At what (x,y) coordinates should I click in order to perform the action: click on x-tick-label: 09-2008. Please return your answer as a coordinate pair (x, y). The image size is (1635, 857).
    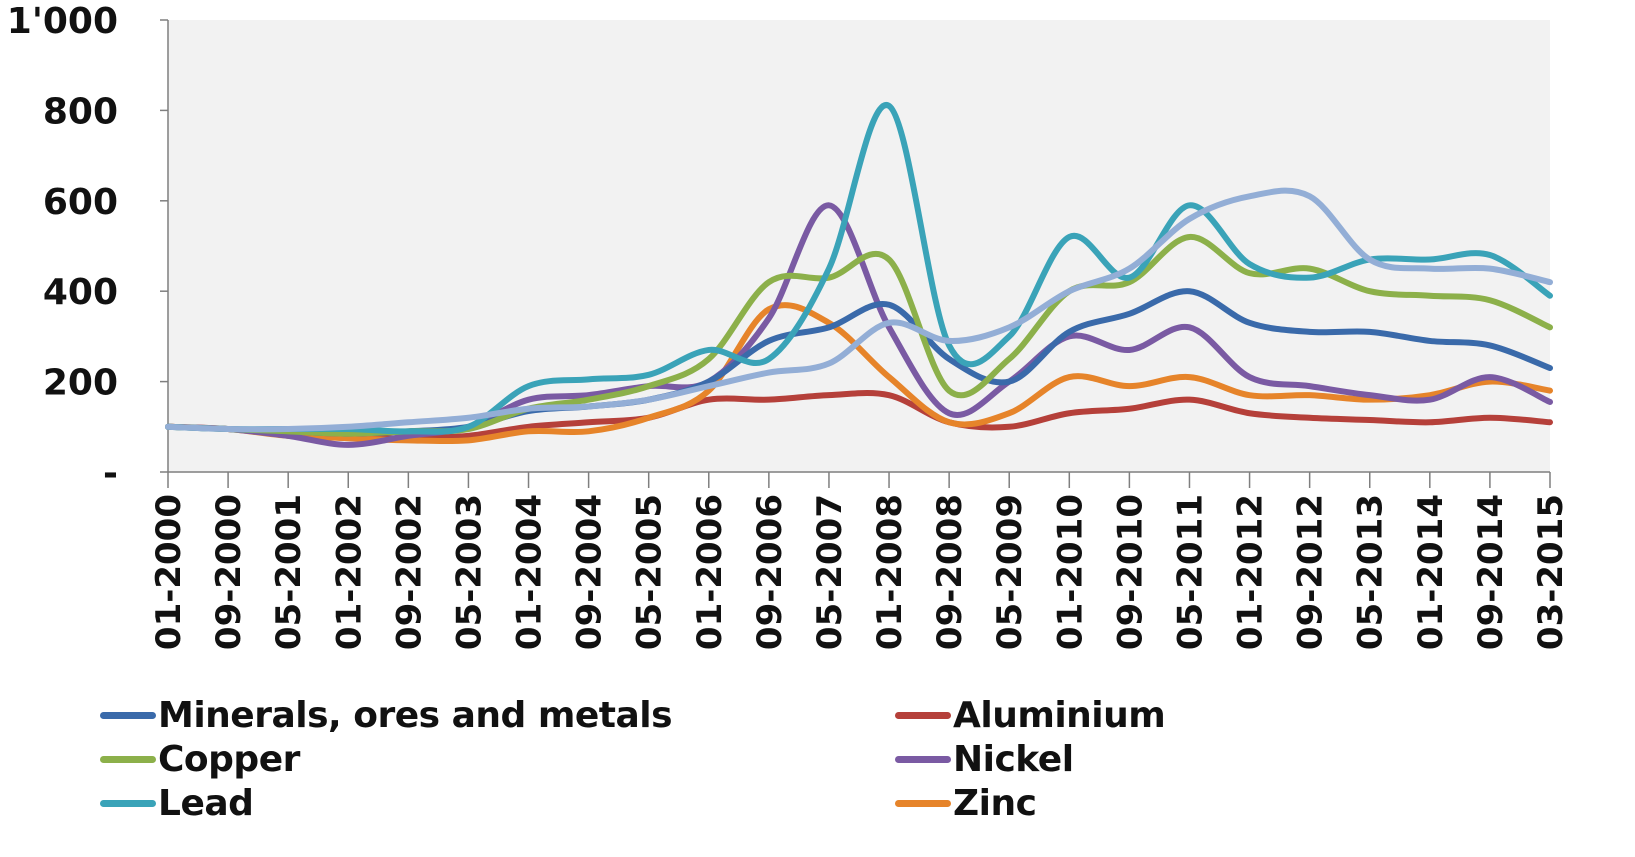
    Looking at the image, I should click on (950, 572).